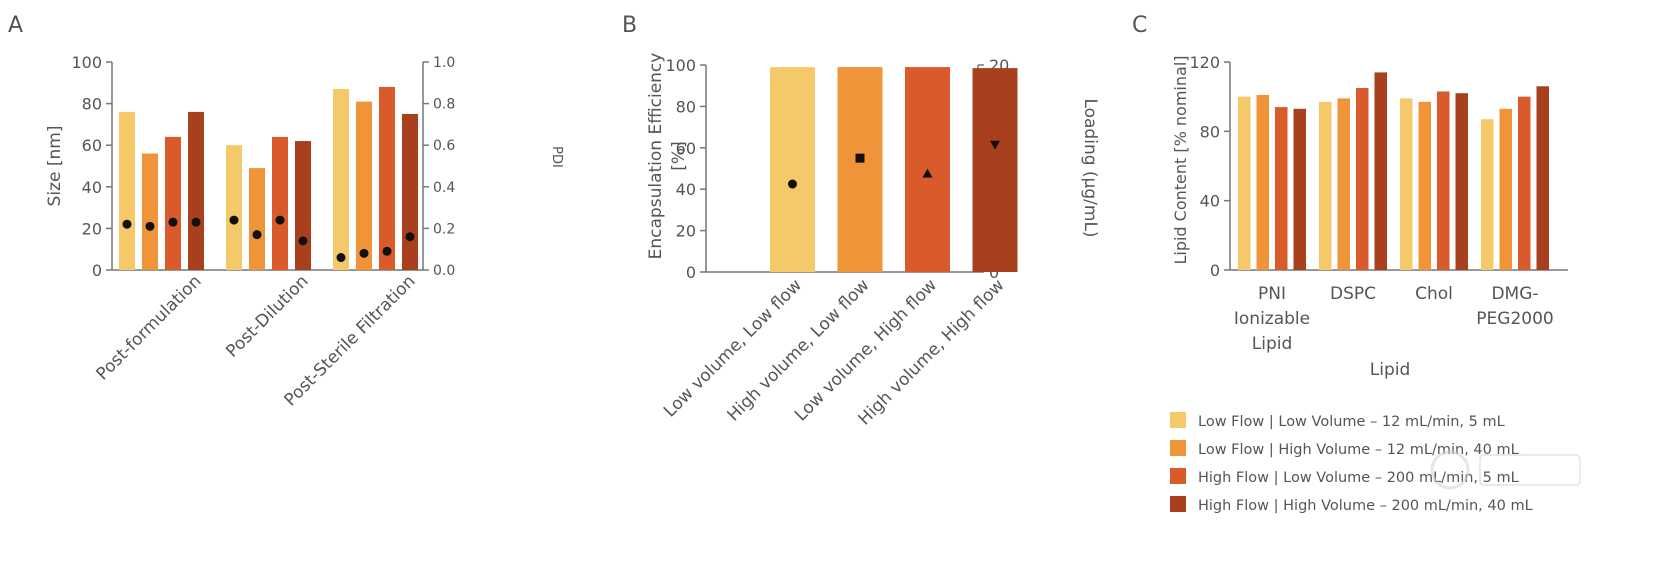 This screenshot has height=564, width=1672. I want to click on x-tick-label-line: PEG2000, so click(1514, 319).